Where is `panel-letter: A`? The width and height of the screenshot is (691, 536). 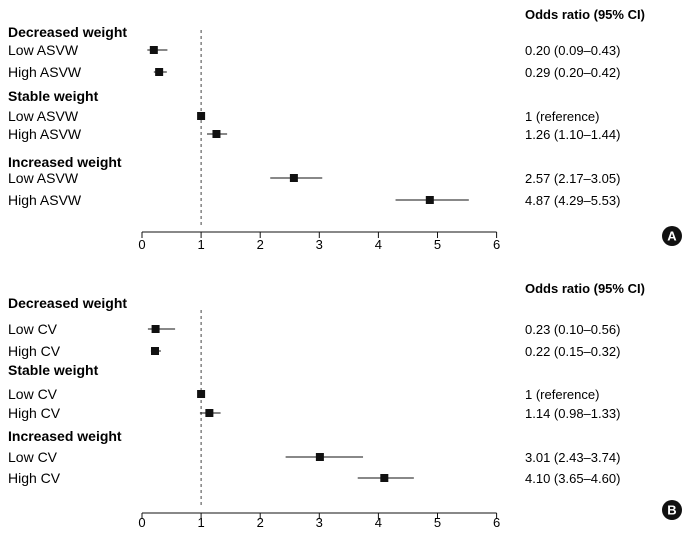 panel-letter: A is located at coordinates (672, 236).